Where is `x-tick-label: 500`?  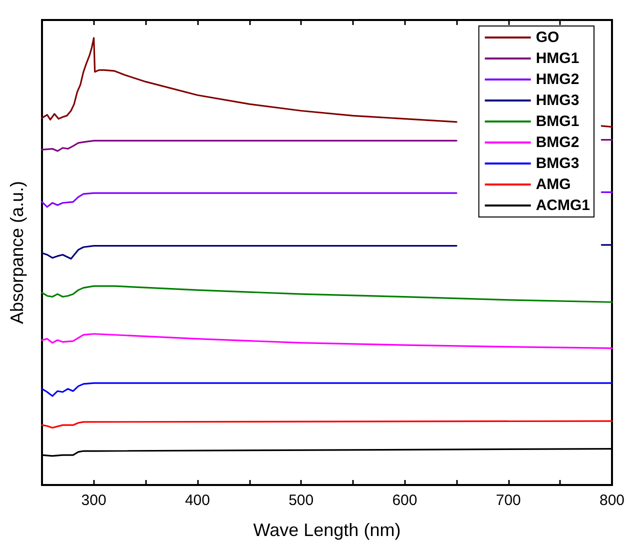 x-tick-label: 500 is located at coordinates (301, 500).